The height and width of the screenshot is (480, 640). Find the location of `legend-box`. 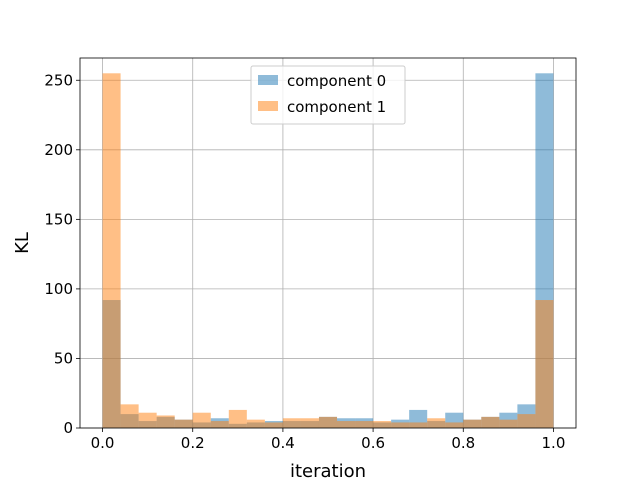

legend-box is located at coordinates (328, 95).